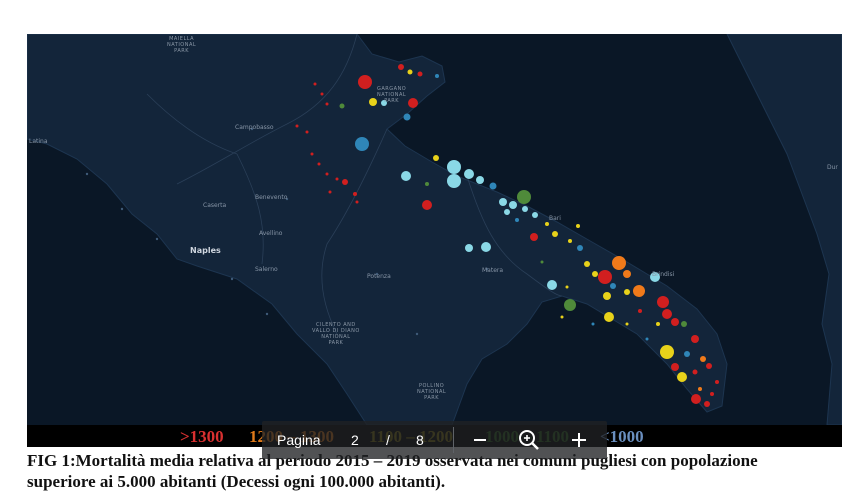  I want to click on legend-item-over-1300: >1300, so click(202, 436).